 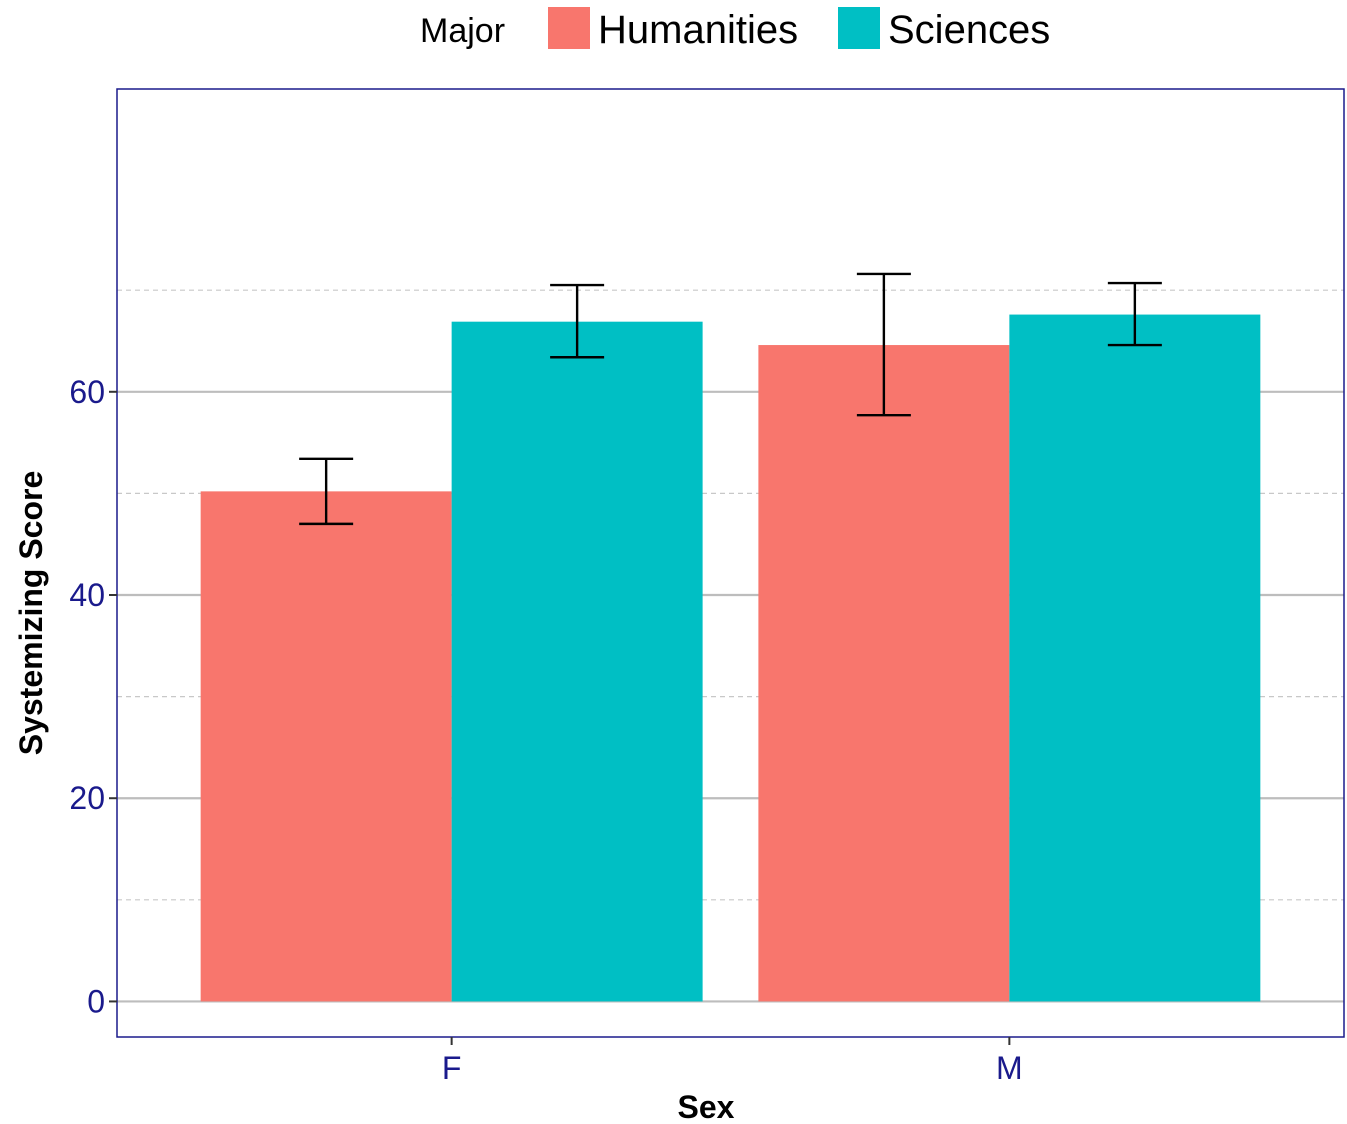 What do you see at coordinates (698, 30) in the screenshot?
I see `legend-label-humanities: Humanities` at bounding box center [698, 30].